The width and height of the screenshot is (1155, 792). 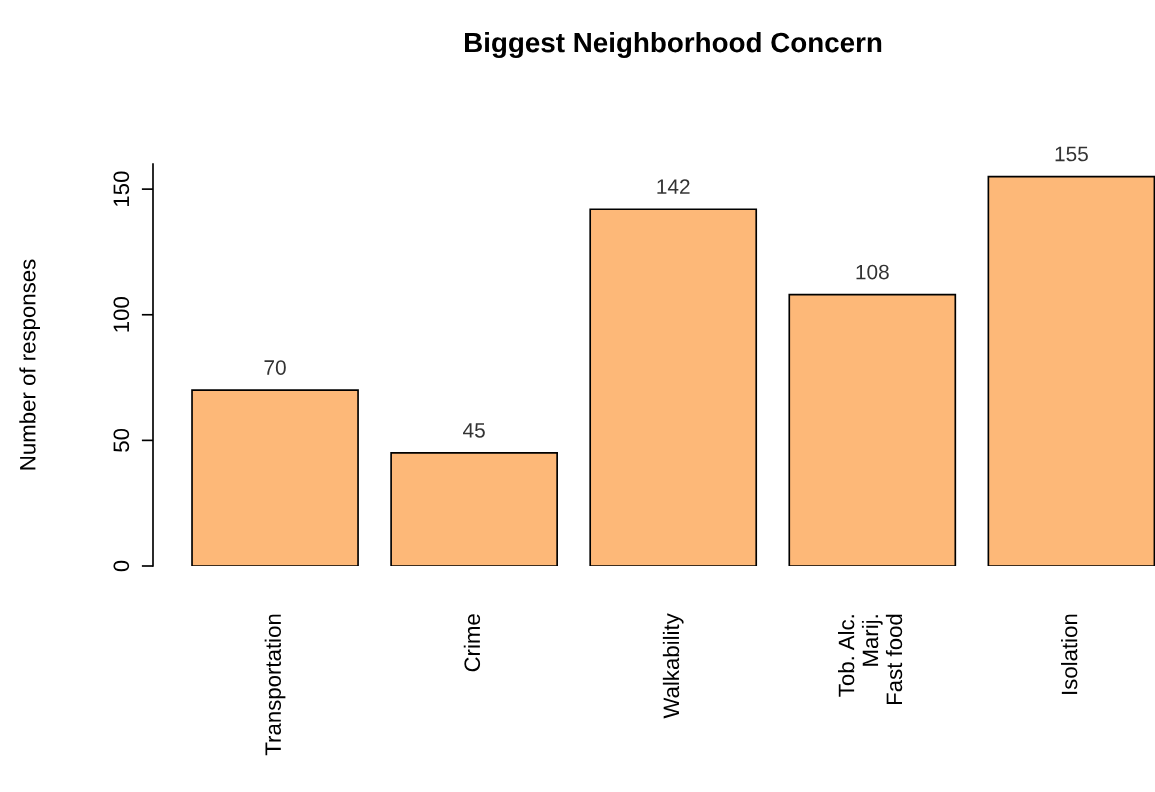 What do you see at coordinates (121, 440) in the screenshot?
I see `y-tick-label: 50` at bounding box center [121, 440].